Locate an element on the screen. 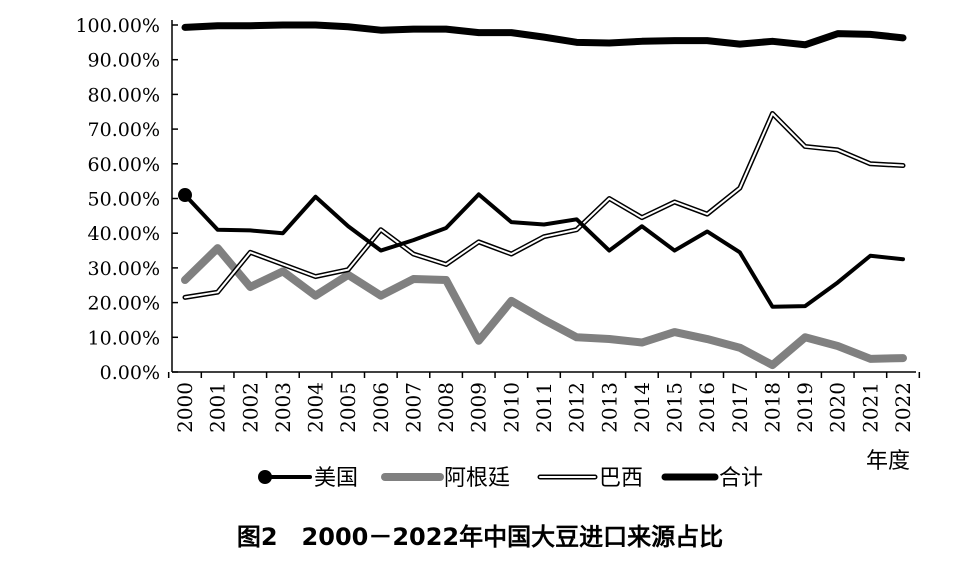 This screenshot has width=960, height=566. y-tick-label: 60.00% is located at coordinates (124, 165).